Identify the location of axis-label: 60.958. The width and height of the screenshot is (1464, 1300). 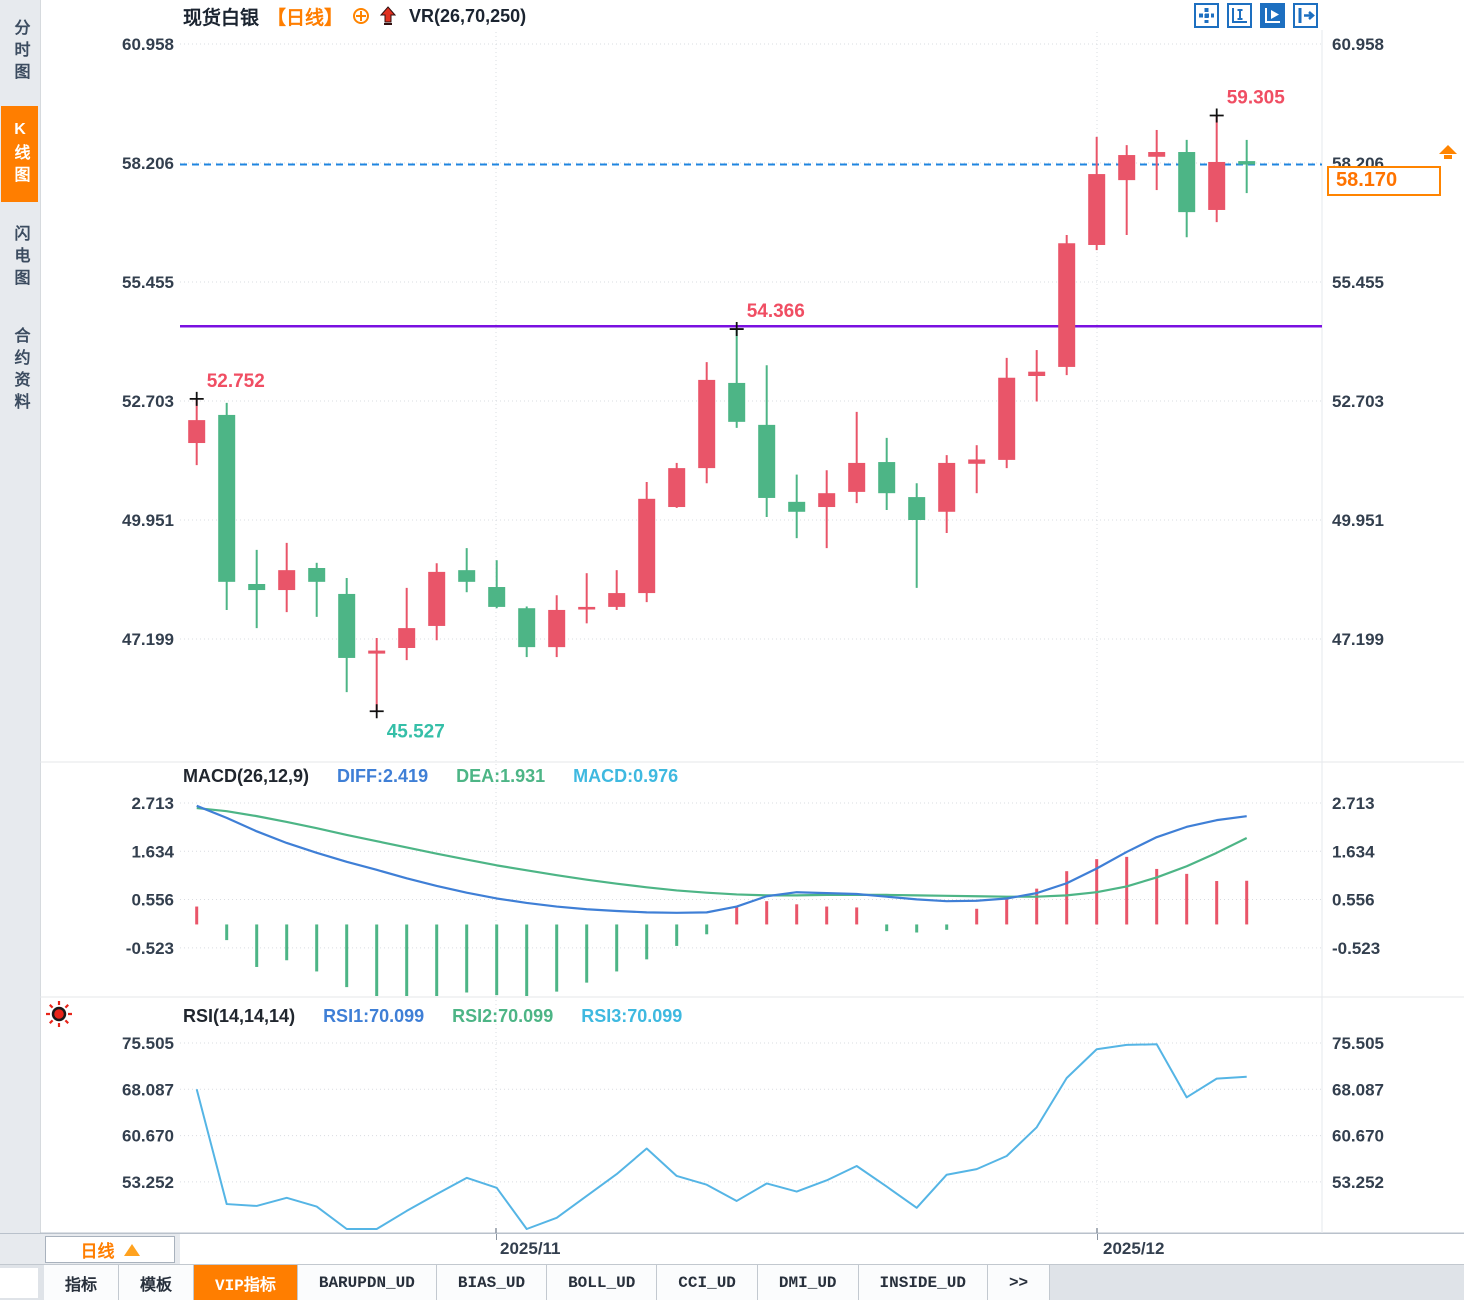
(1358, 44).